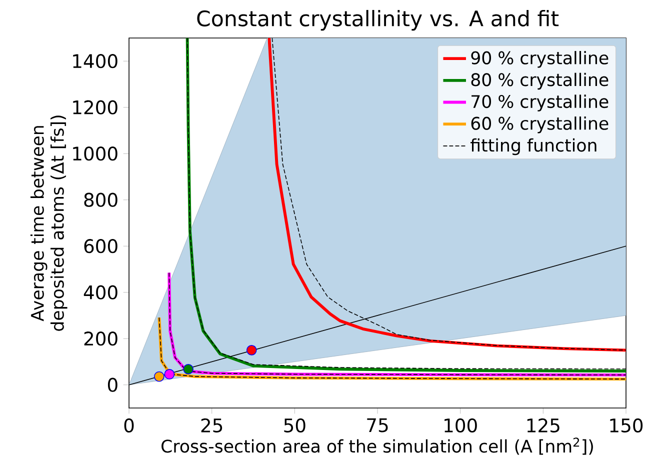 The image size is (648, 466). Describe the element at coordinates (49, 223) in the screenshot. I see `y-axis-title: Average time between deposited atoms (Δt [fs])` at that location.